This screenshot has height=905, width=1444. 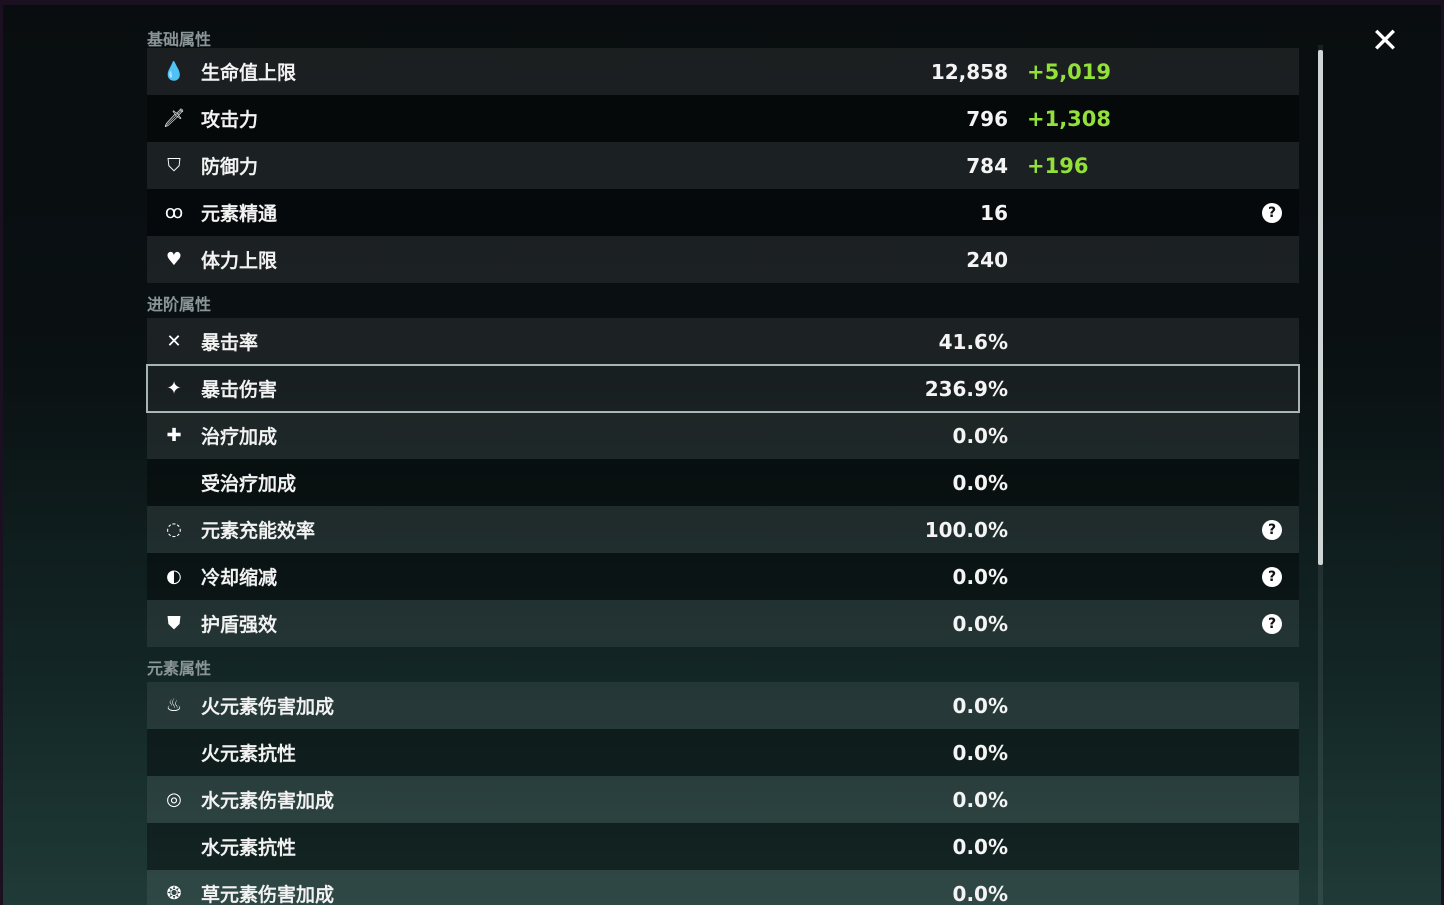 What do you see at coordinates (987, 118) in the screenshot?
I see `stat-value: 796` at bounding box center [987, 118].